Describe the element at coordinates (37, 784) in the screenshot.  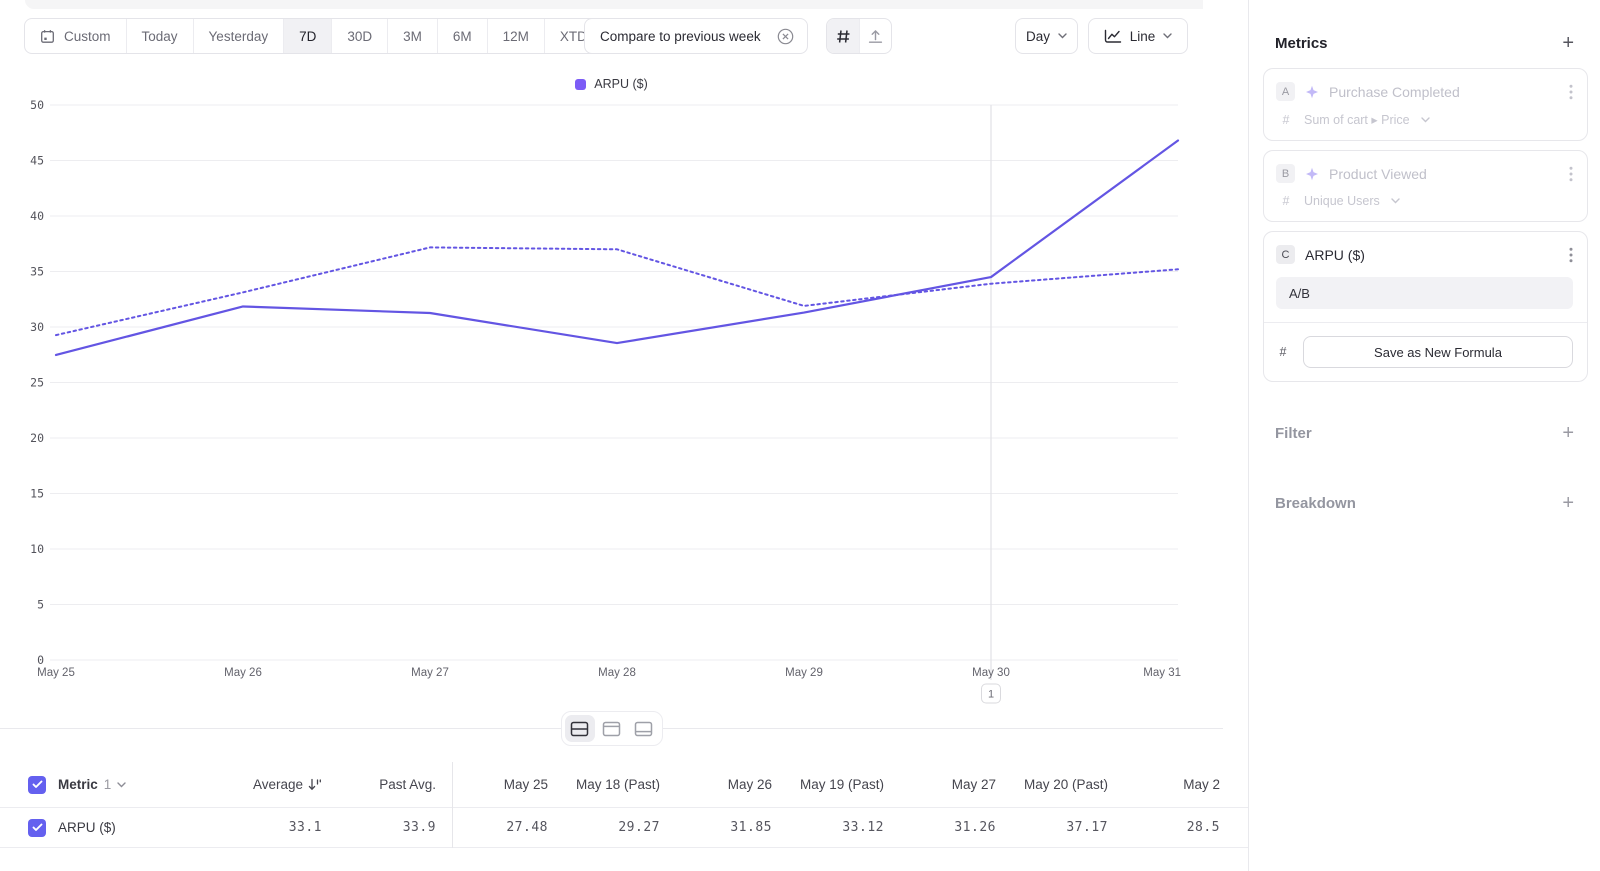
I see `select-all-checkbox` at that location.